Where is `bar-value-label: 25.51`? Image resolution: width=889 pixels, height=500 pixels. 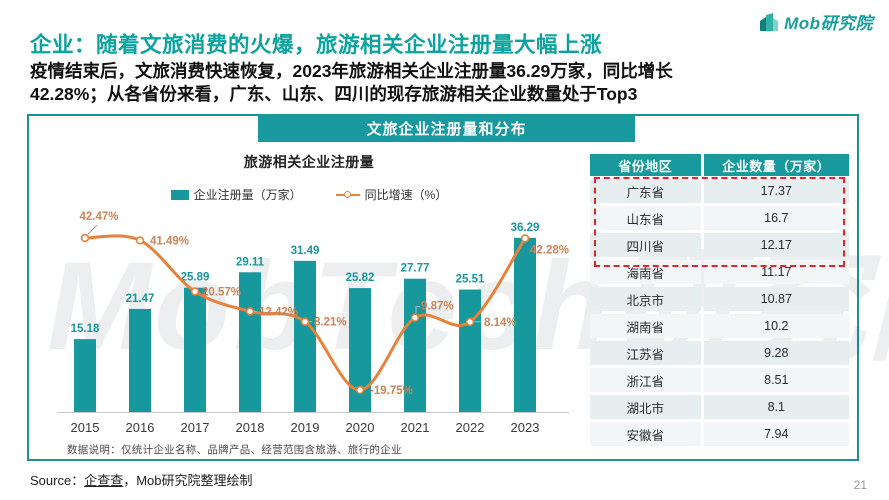
bar-value-label: 25.51 is located at coordinates (470, 280).